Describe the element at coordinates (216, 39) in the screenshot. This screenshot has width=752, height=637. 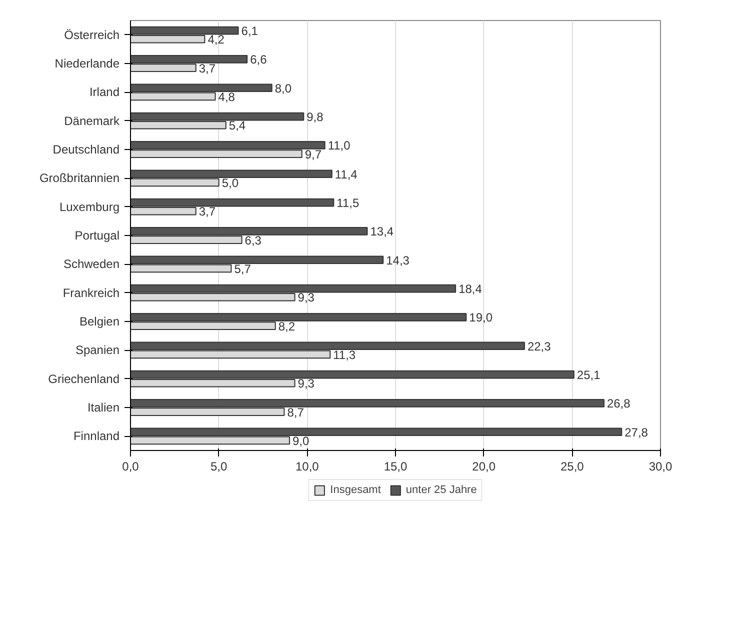
I see `data-label: 4,2` at that location.